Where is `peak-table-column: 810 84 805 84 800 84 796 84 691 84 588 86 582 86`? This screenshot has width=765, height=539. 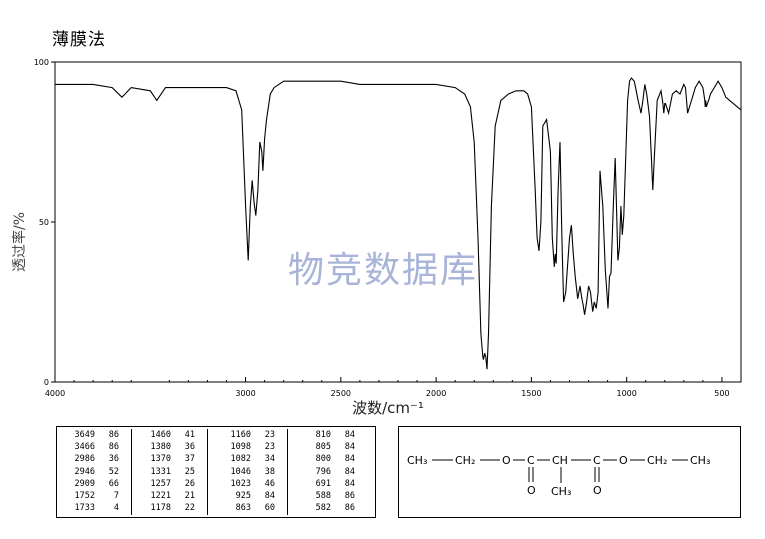 peak-table-column: 810 84 805 84 800 84 796 84 691 84 588 86 582 86 is located at coordinates (331, 472).